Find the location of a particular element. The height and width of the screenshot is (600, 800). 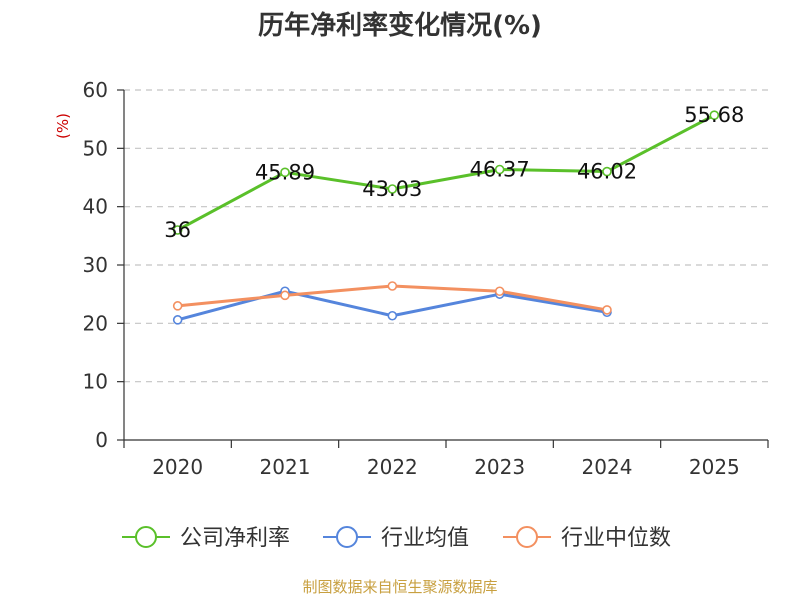

x-tick-label: 2025 is located at coordinates (714, 467).